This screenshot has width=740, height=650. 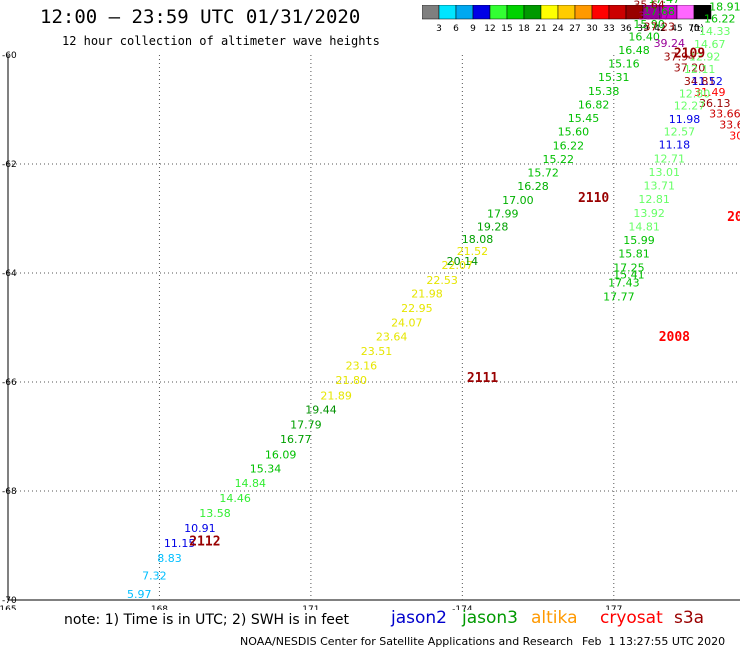 What do you see at coordinates (518, 200) in the screenshot?
I see `wave-height-value: 17.00` at bounding box center [518, 200].